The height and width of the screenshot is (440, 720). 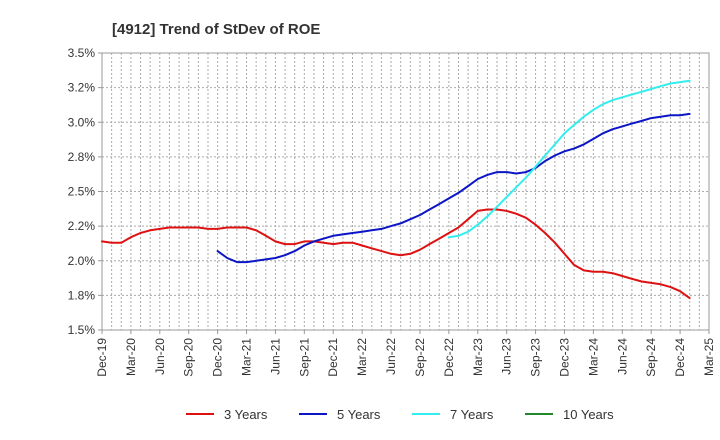 I want to click on y-tick-label: 2.2%, so click(x=82, y=226).